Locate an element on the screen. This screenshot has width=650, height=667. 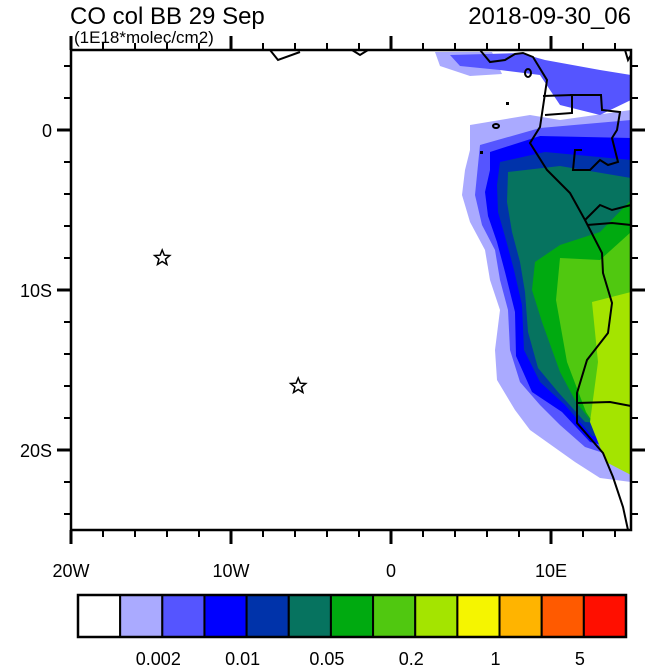
x-tick-label: 10W is located at coordinates (230, 571).